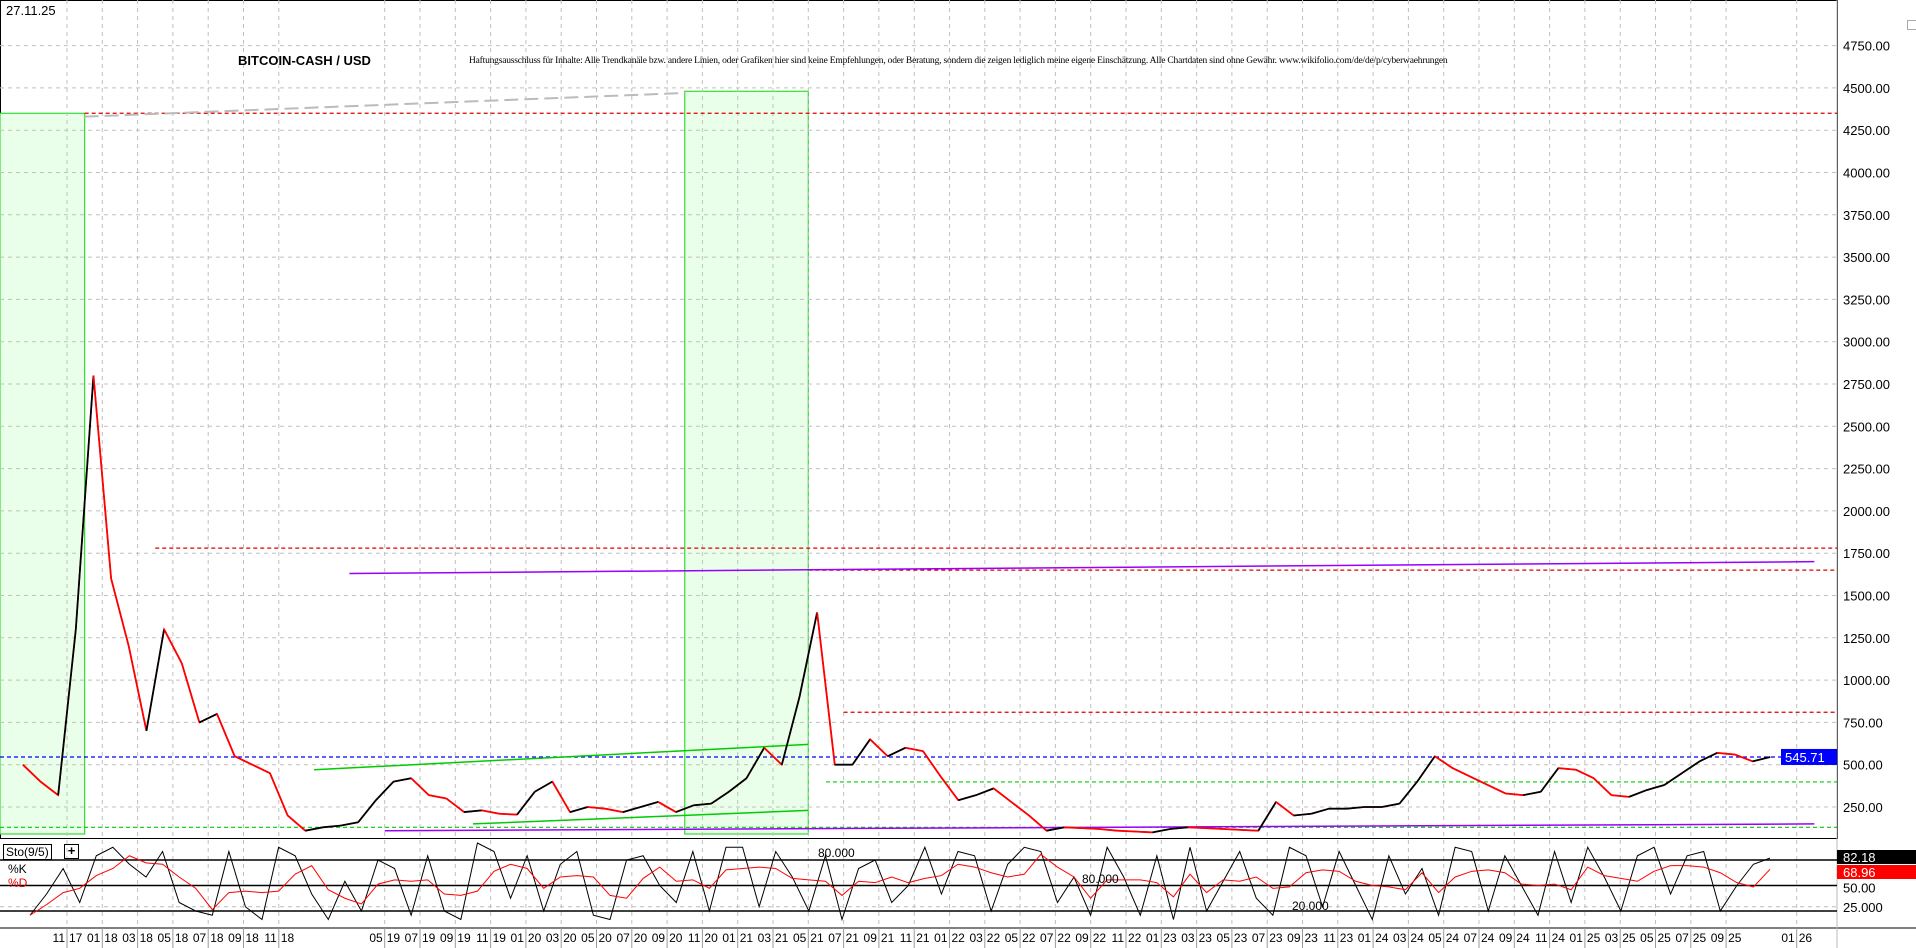 Image resolution: width=1916 pixels, height=948 pixels. Describe the element at coordinates (623, 938) in the screenshot. I see `x-tick-month: 07` at that location.